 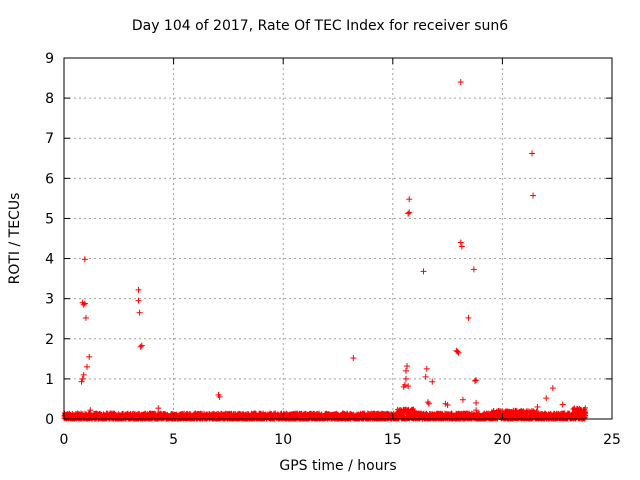 I want to click on x-tick-label: 10, so click(x=283, y=440).